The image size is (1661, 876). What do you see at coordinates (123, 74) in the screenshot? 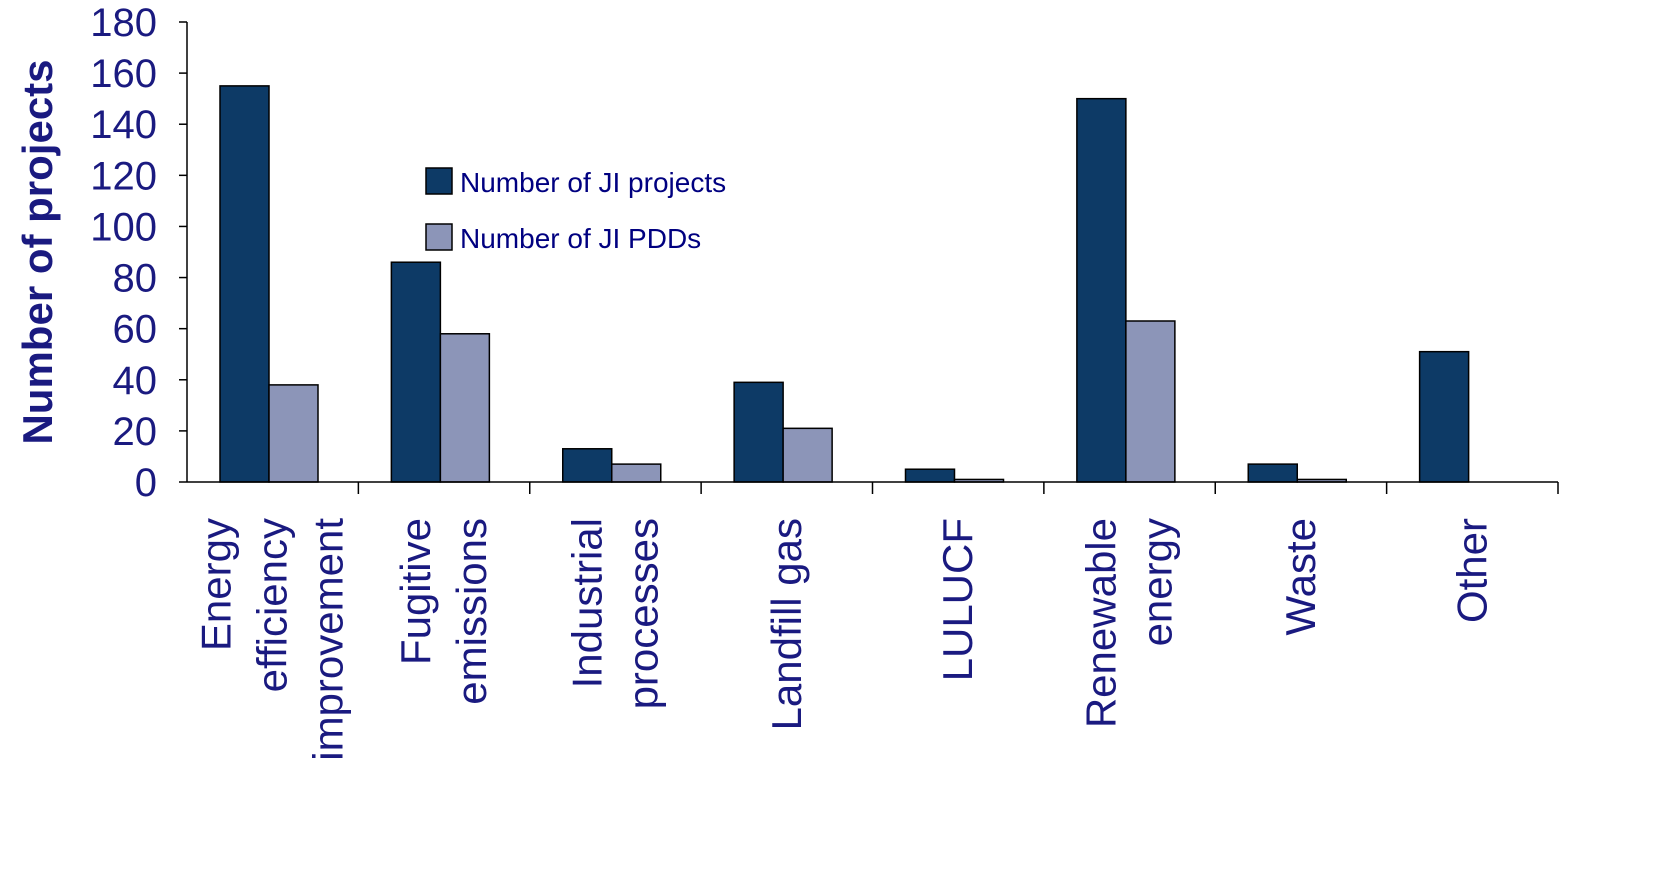
I see `y-tick-label: 160` at bounding box center [123, 74].